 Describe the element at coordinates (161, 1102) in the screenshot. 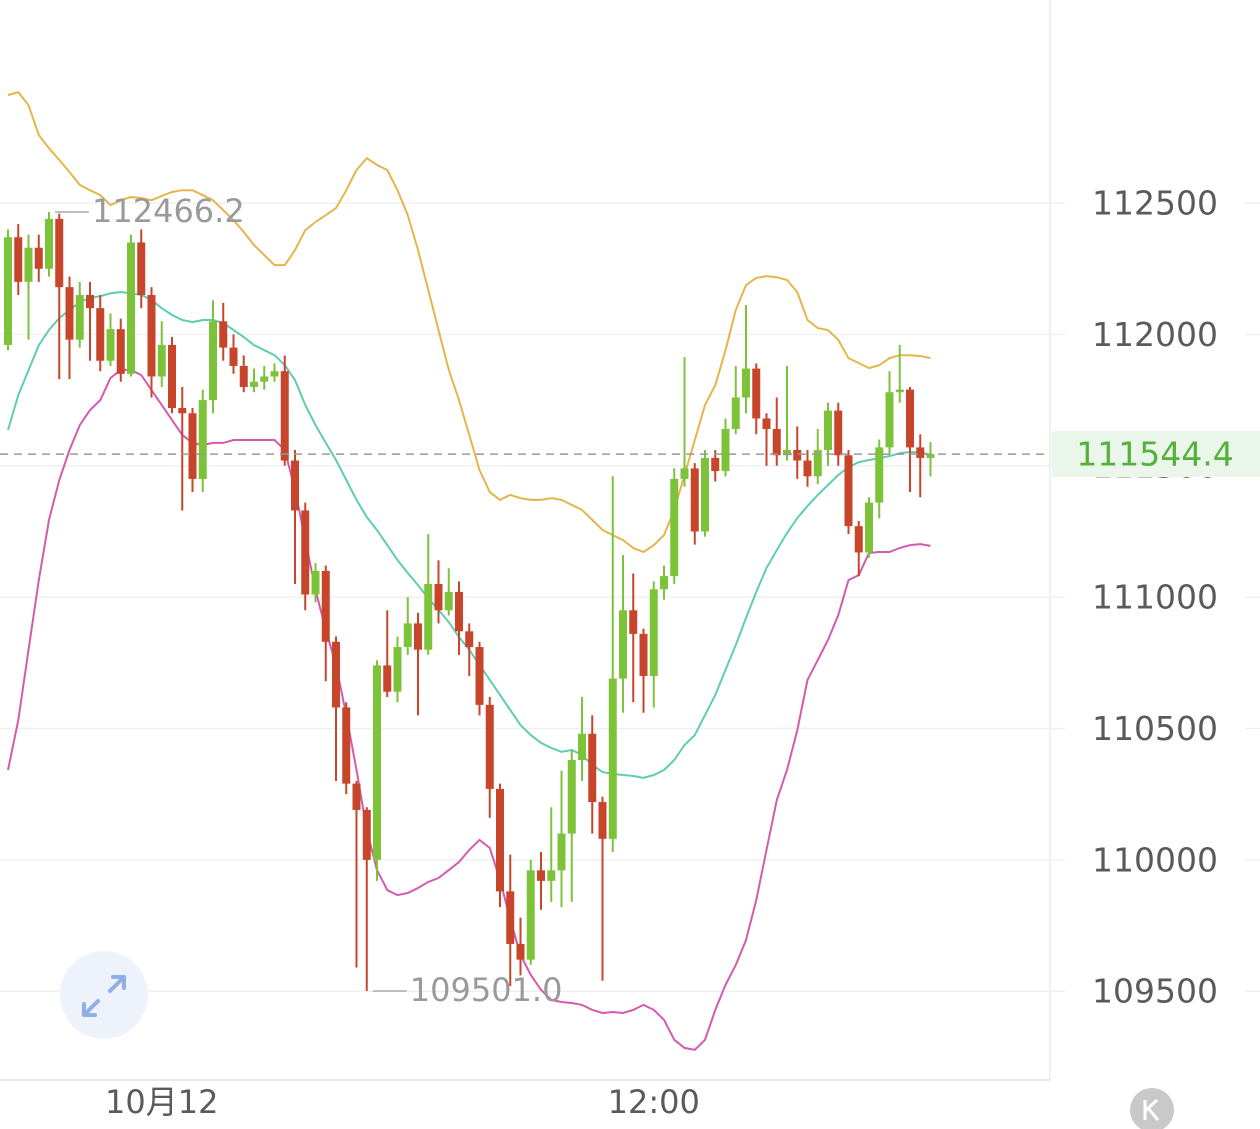

I see `x-tick-label: 10月12` at that location.